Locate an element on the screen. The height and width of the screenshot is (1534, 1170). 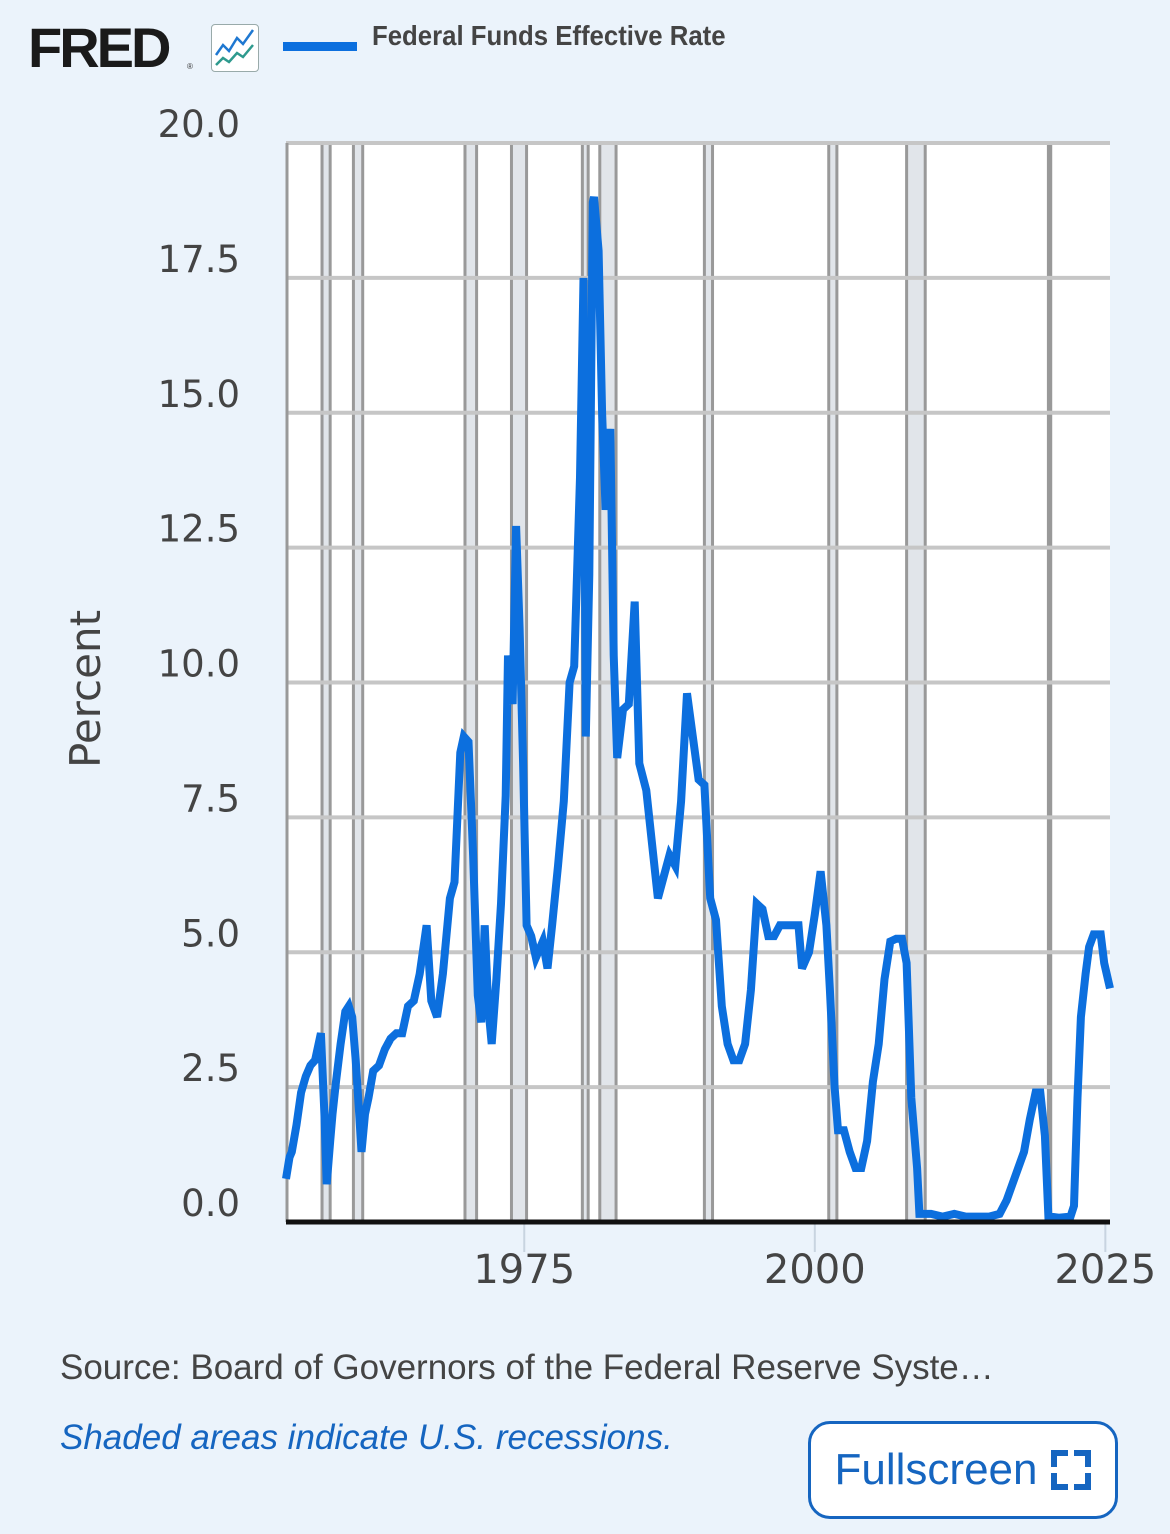
line-chart-icon is located at coordinates (235, 48).